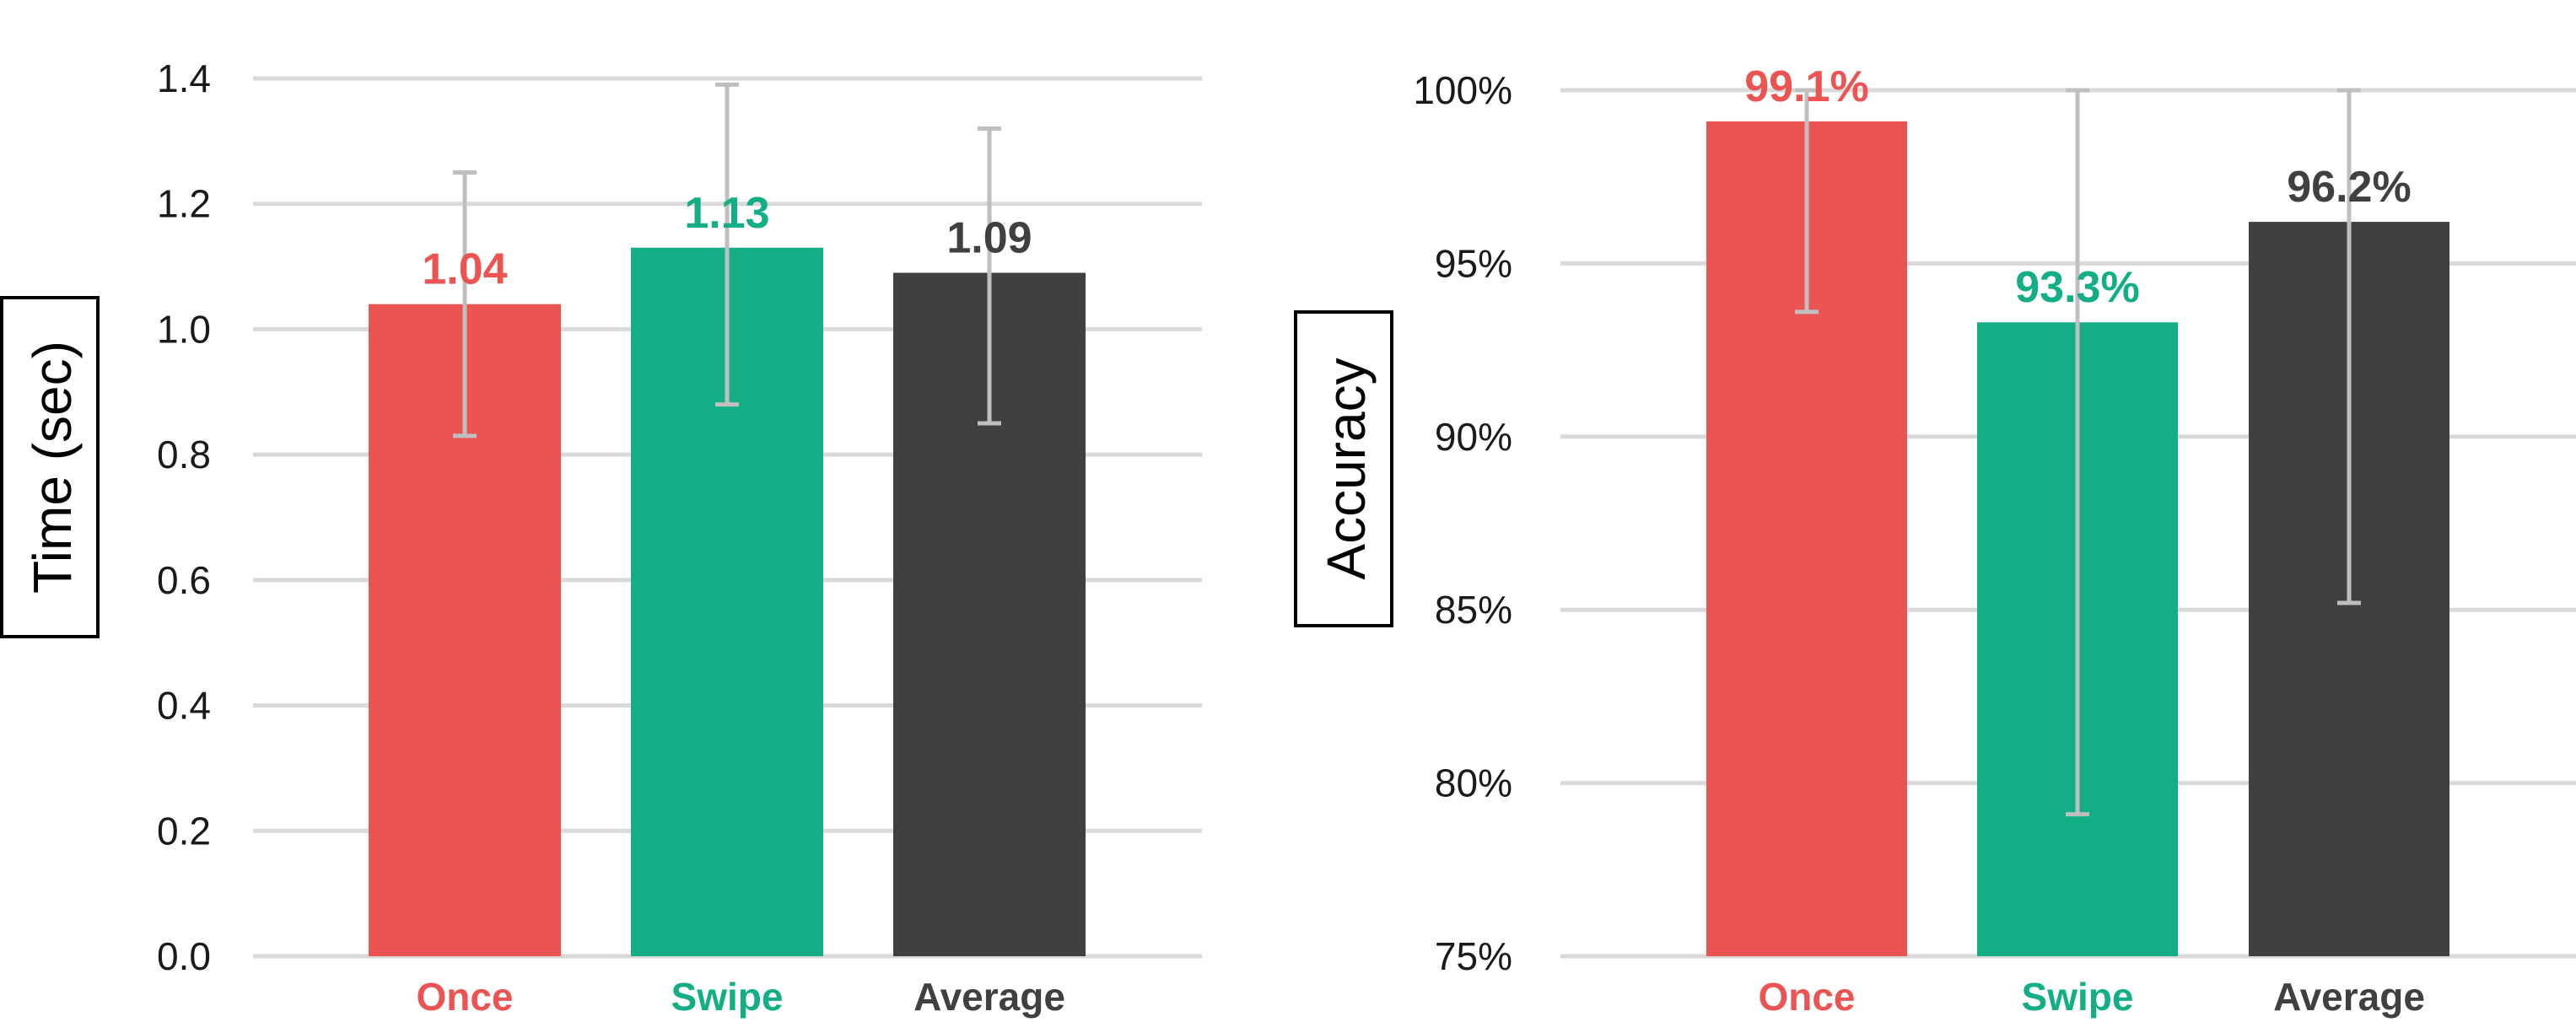 This screenshot has width=2576, height=1022. I want to click on time-value-labels: 1.04 1.13 1.09, so click(727, 242).